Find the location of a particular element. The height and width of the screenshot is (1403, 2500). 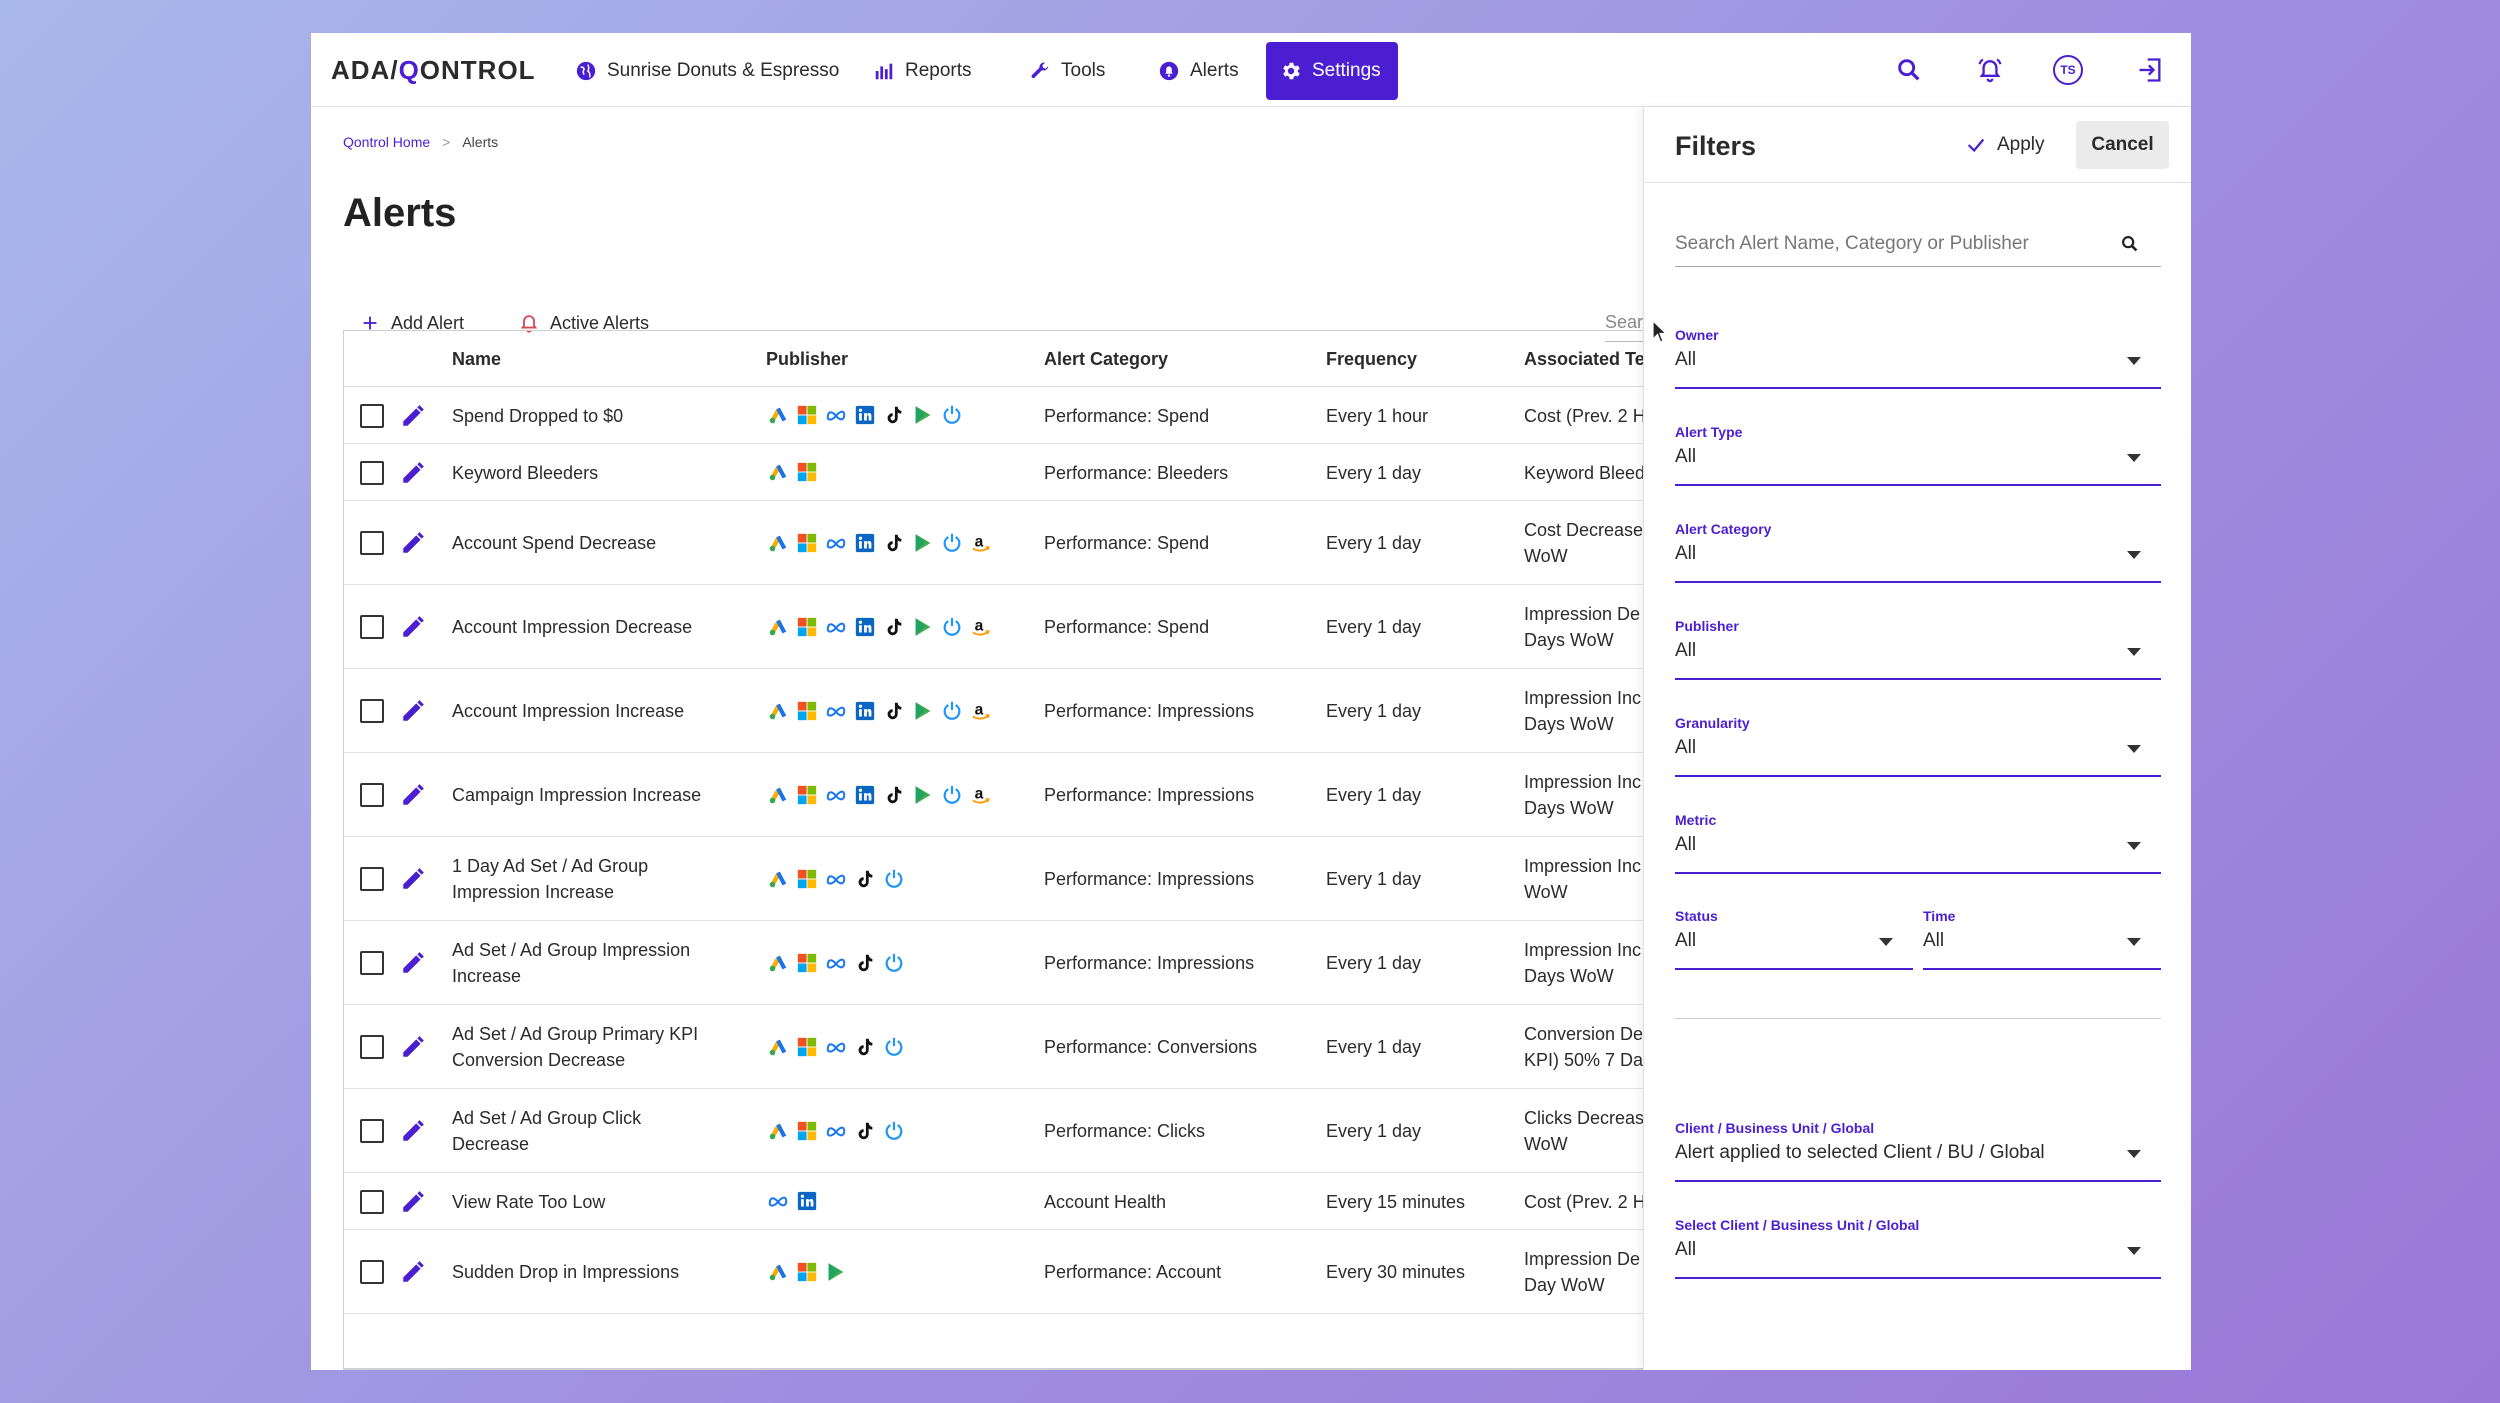

cell-associated: Cost Decrease WoW is located at coordinates (1584, 543).